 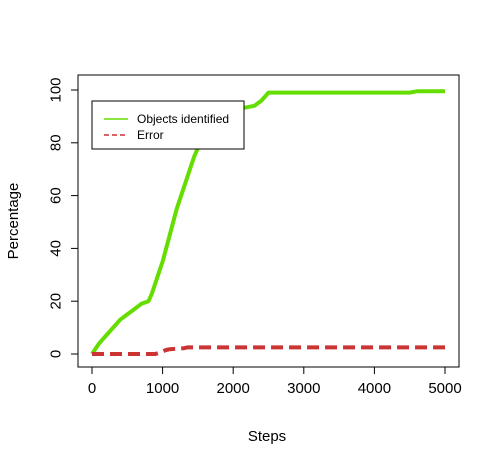 I want to click on legend-label-error: Error, so click(x=150, y=135).